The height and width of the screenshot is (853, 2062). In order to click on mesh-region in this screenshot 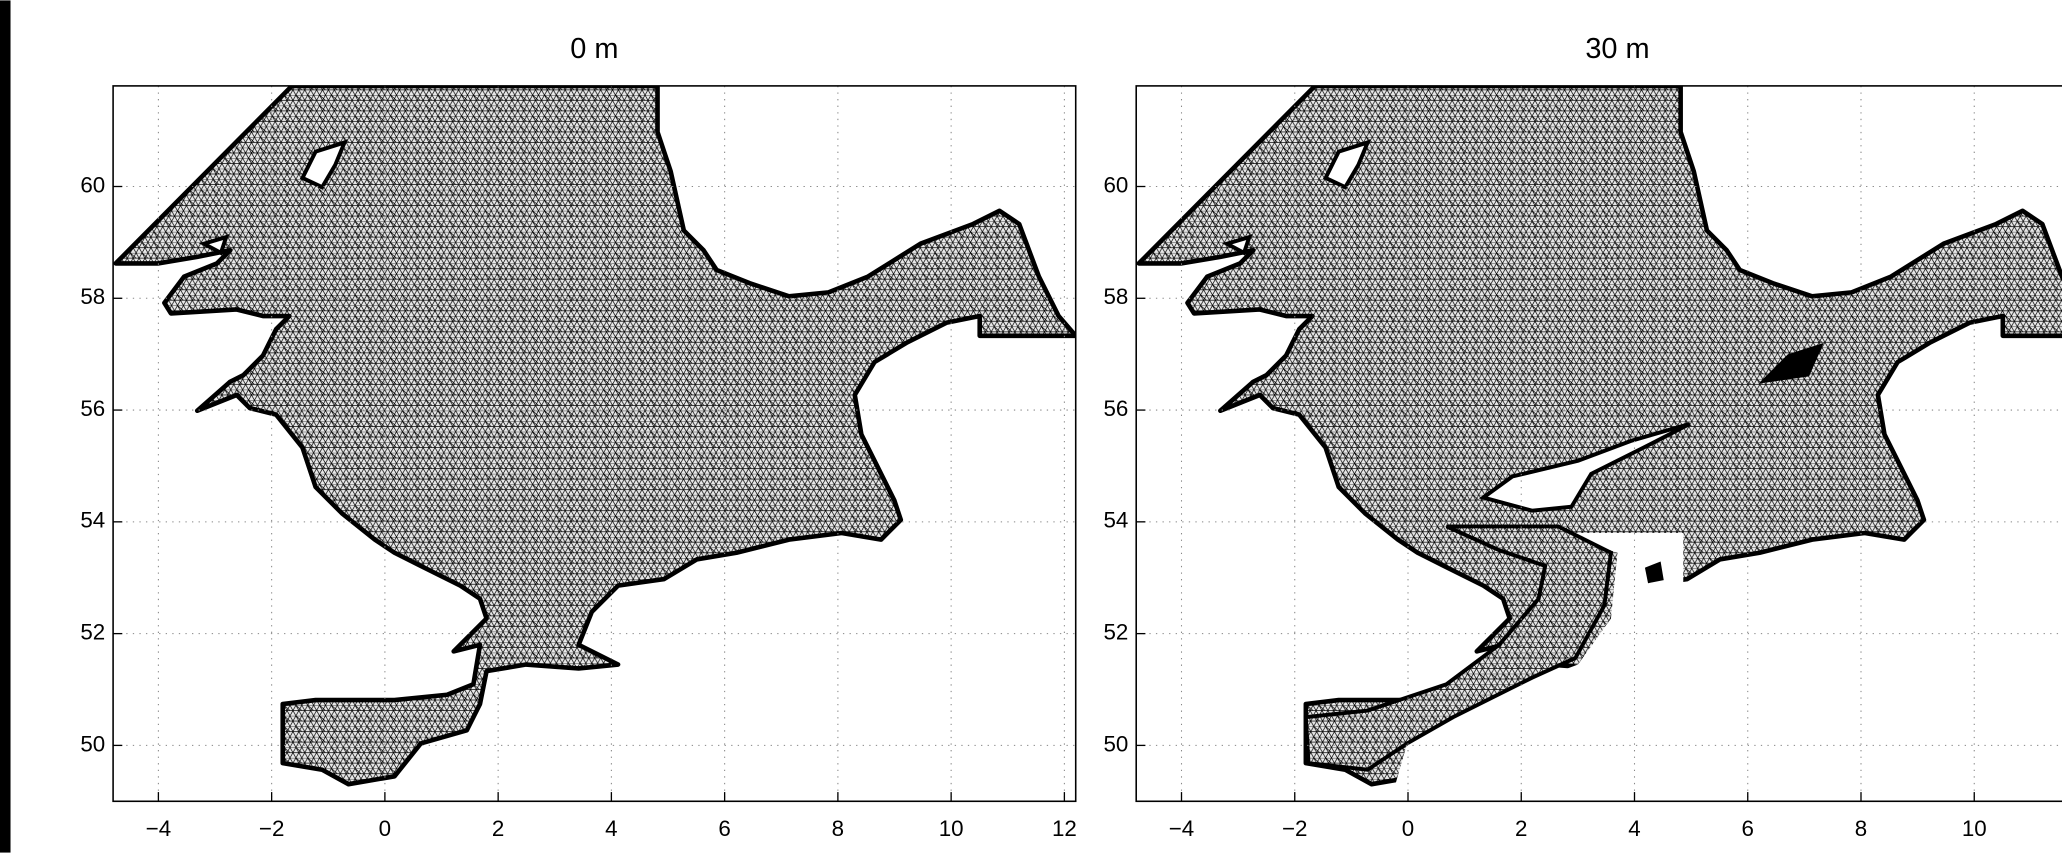, I will do `click(1458, 648)`.